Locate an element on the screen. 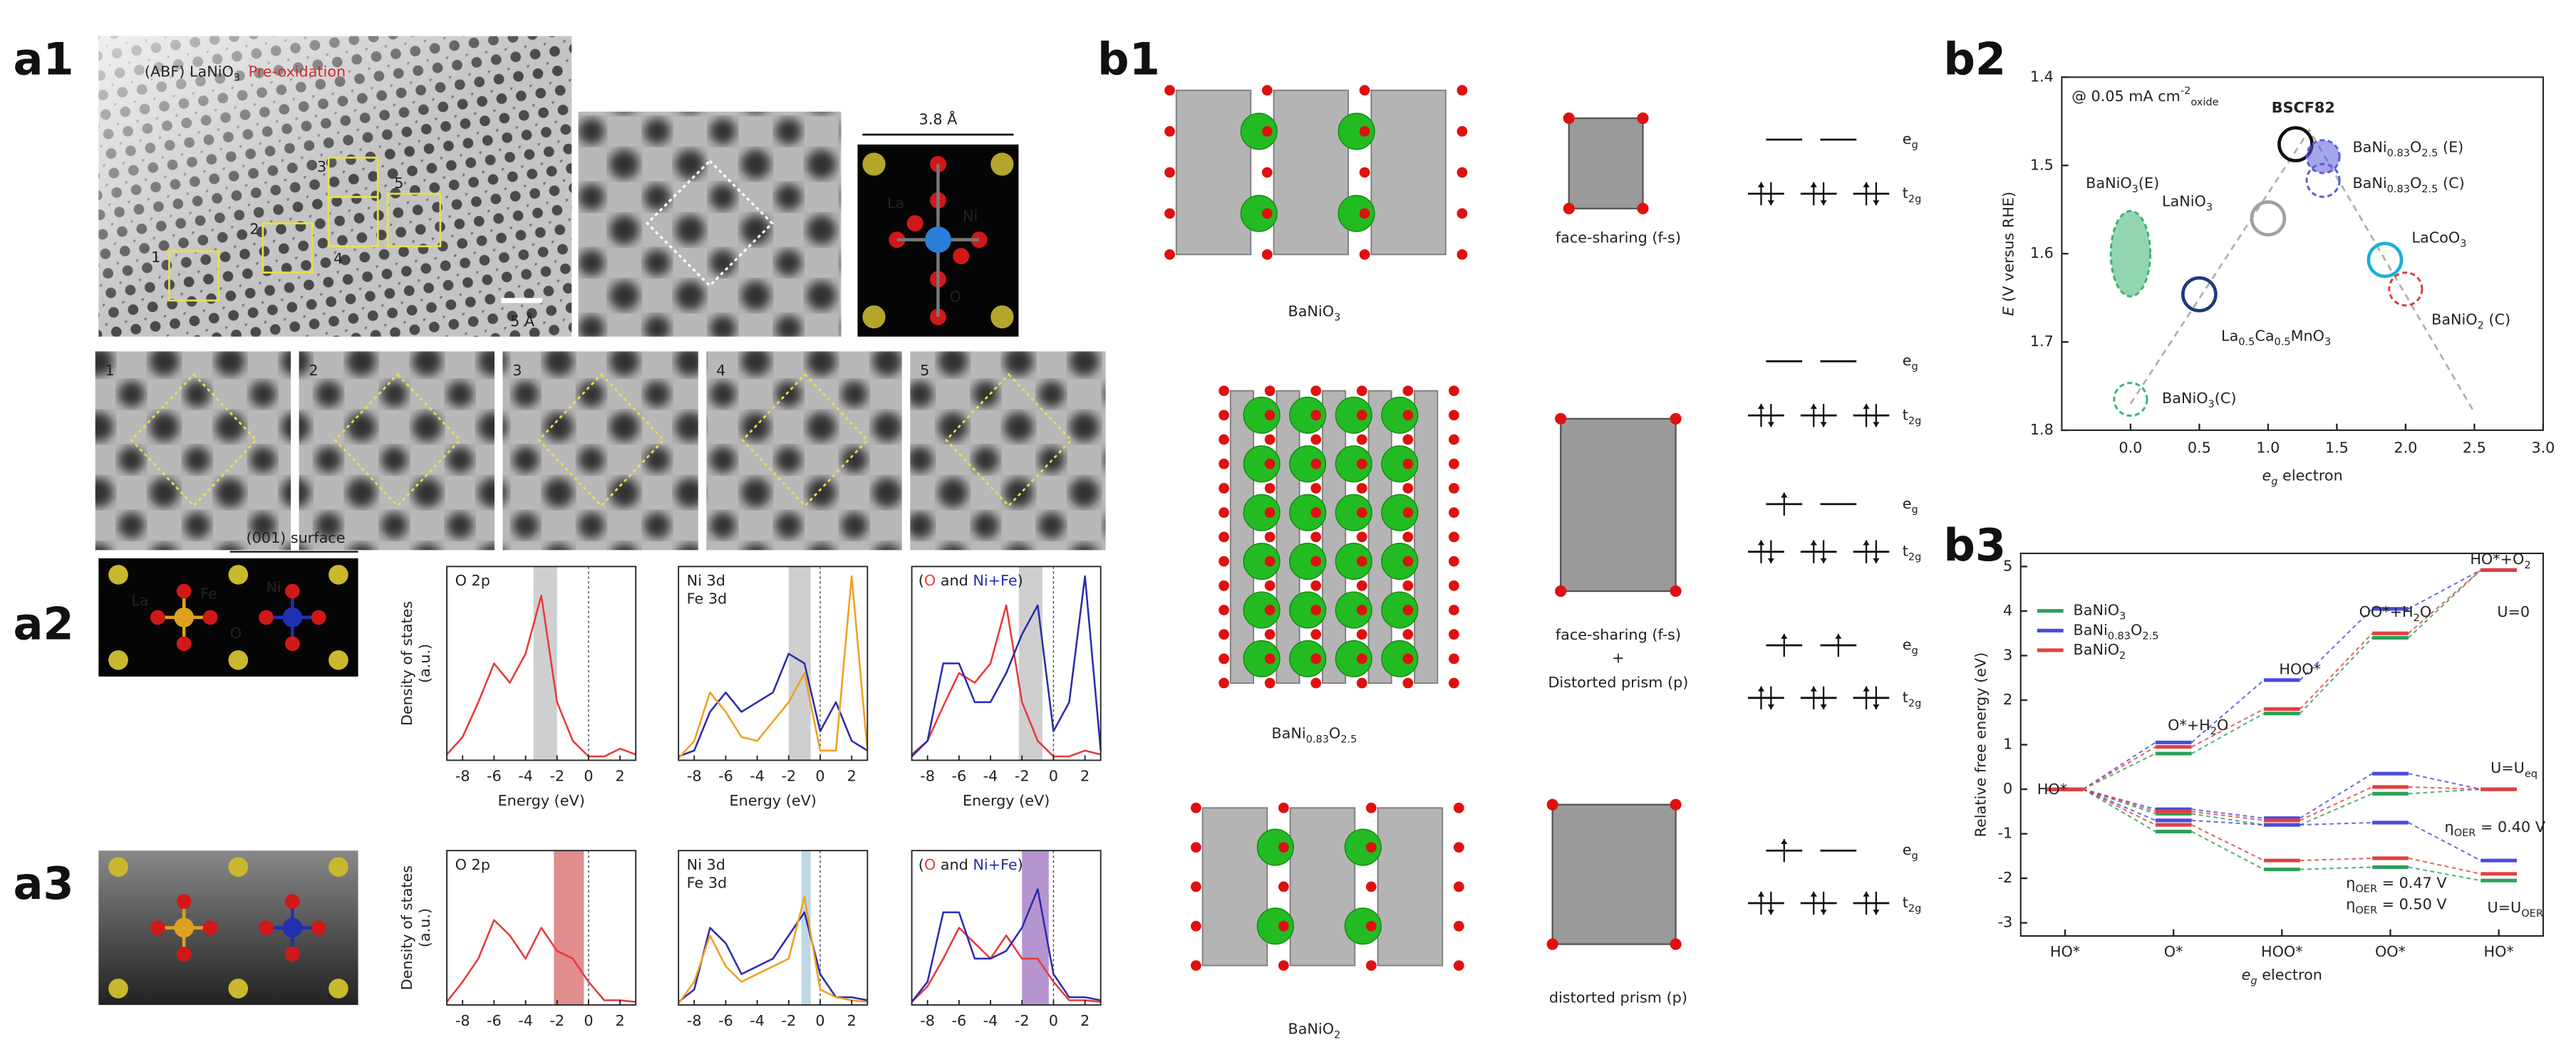 The image size is (2576, 1057). annotation: HO*+O2 is located at coordinates (2500, 561).